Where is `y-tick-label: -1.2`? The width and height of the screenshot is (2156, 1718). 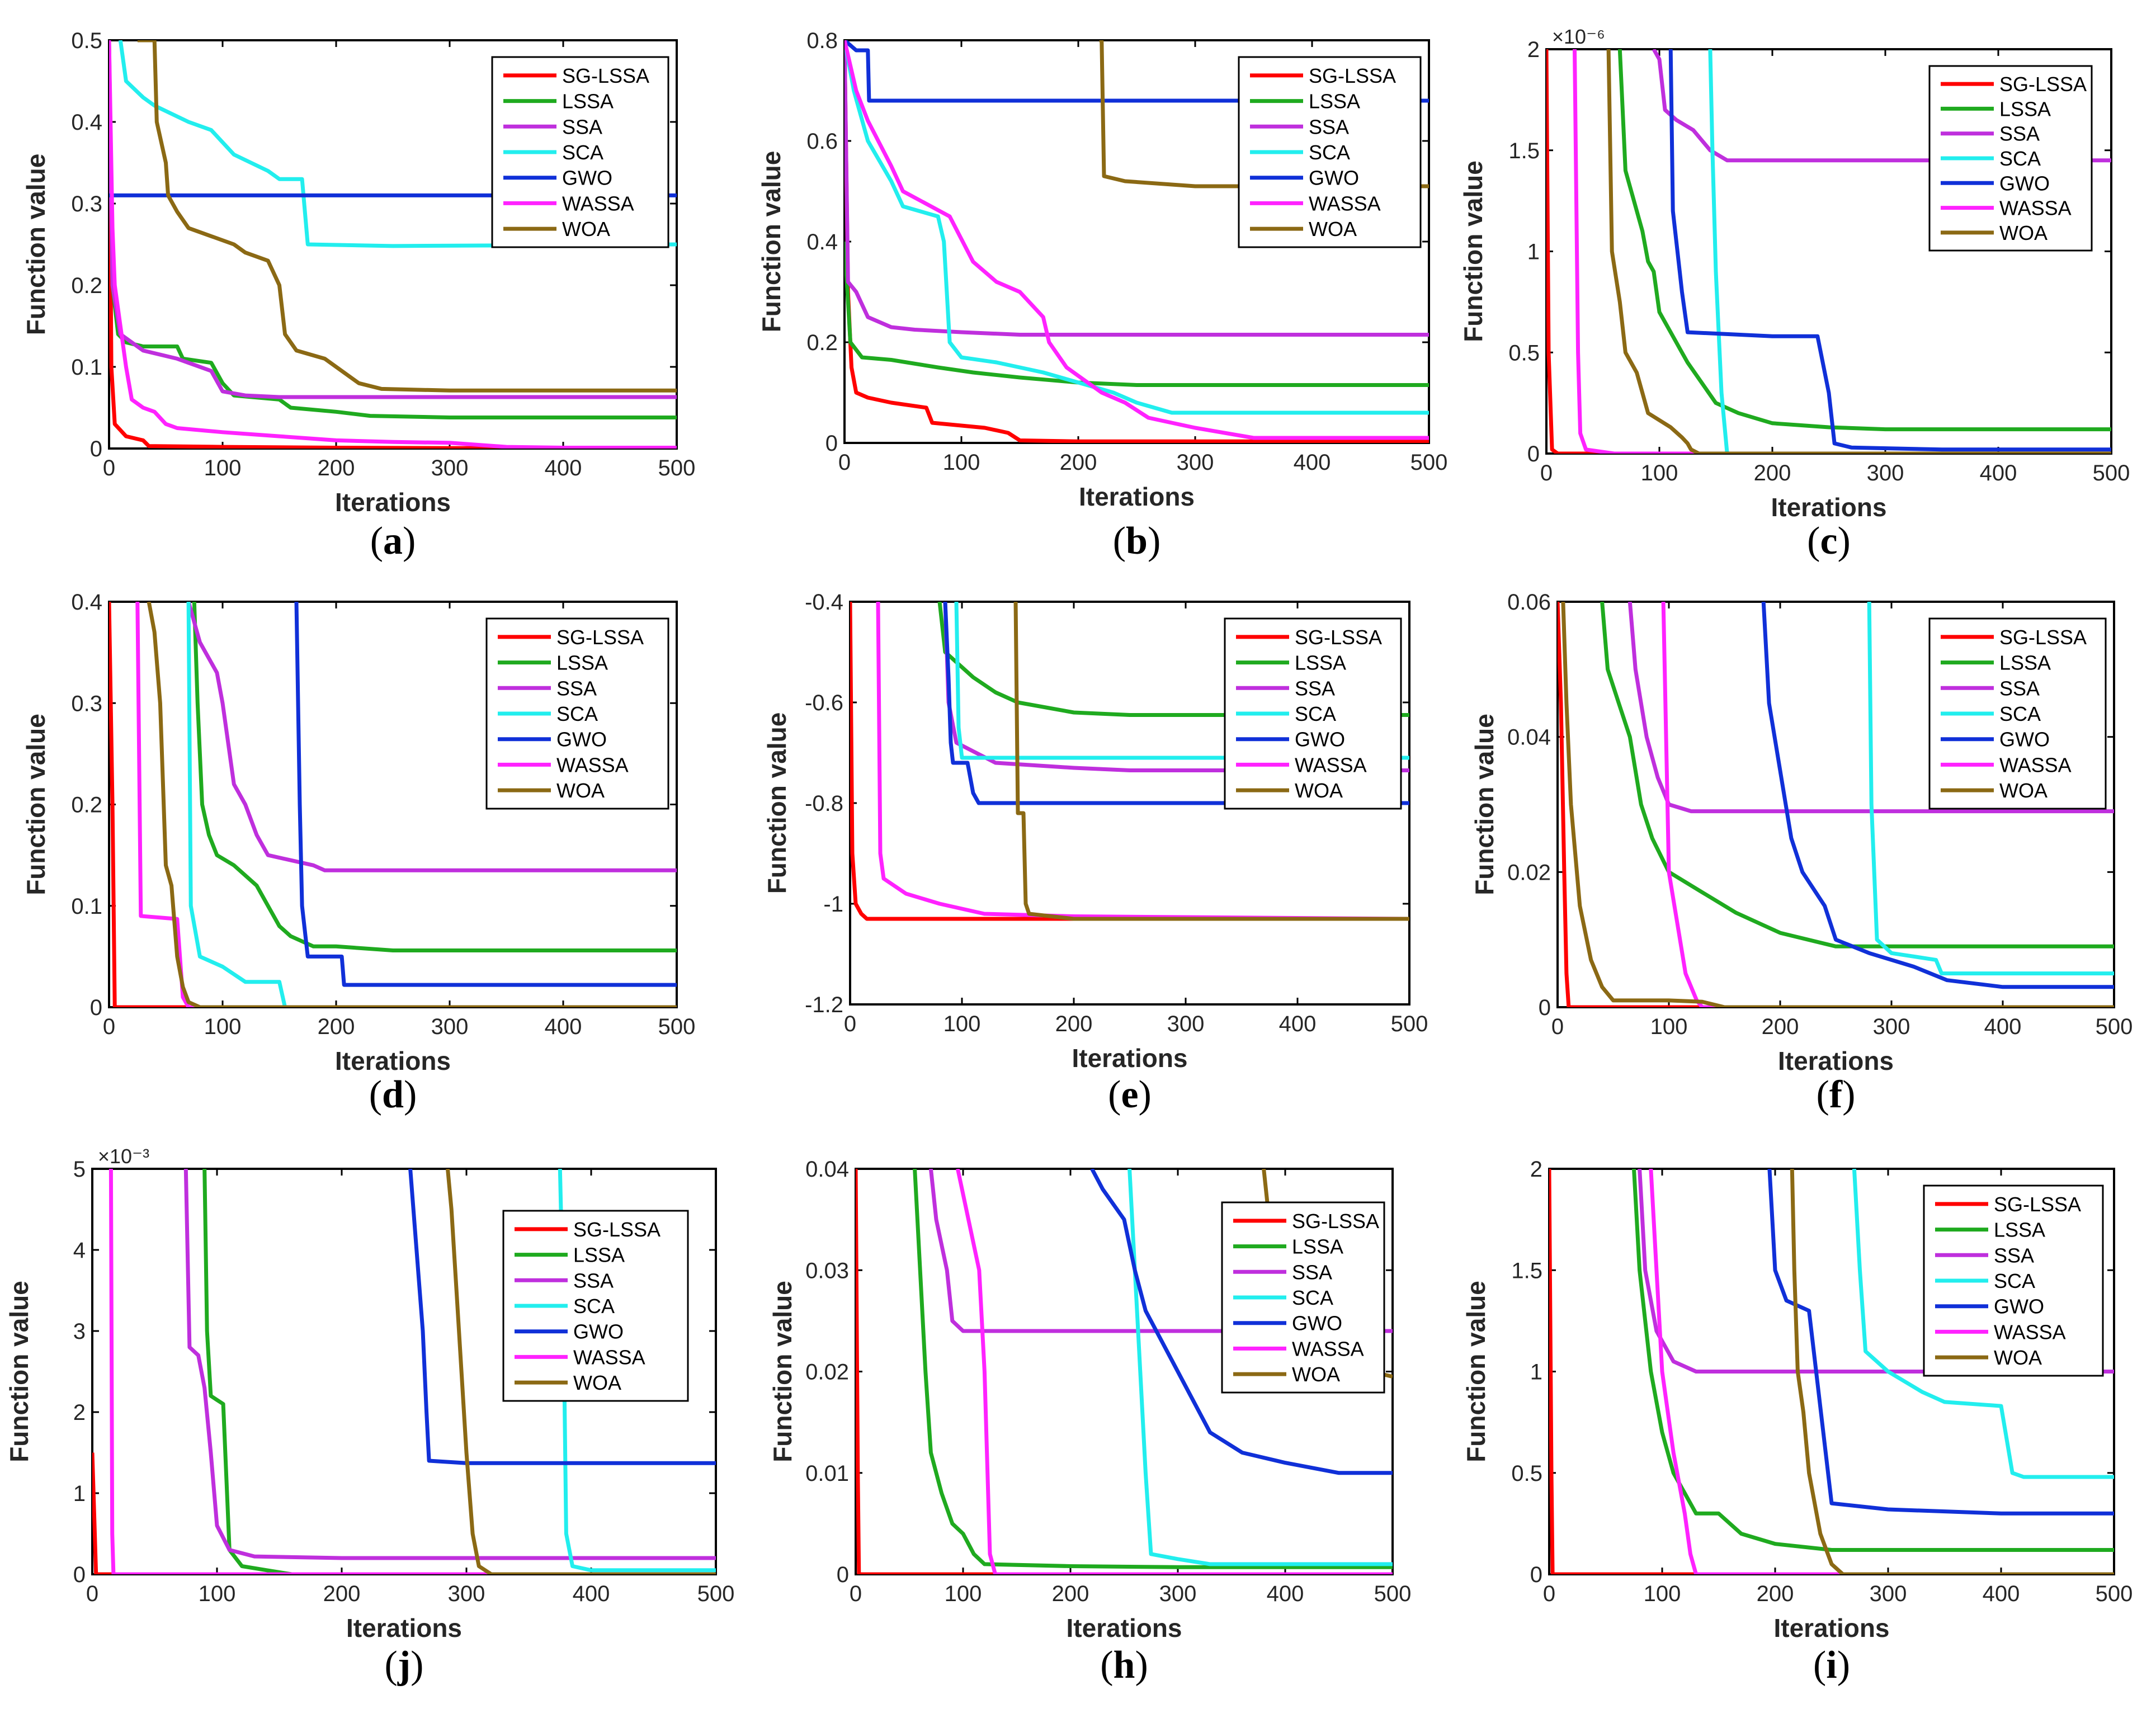 y-tick-label: -1.2 is located at coordinates (824, 1005).